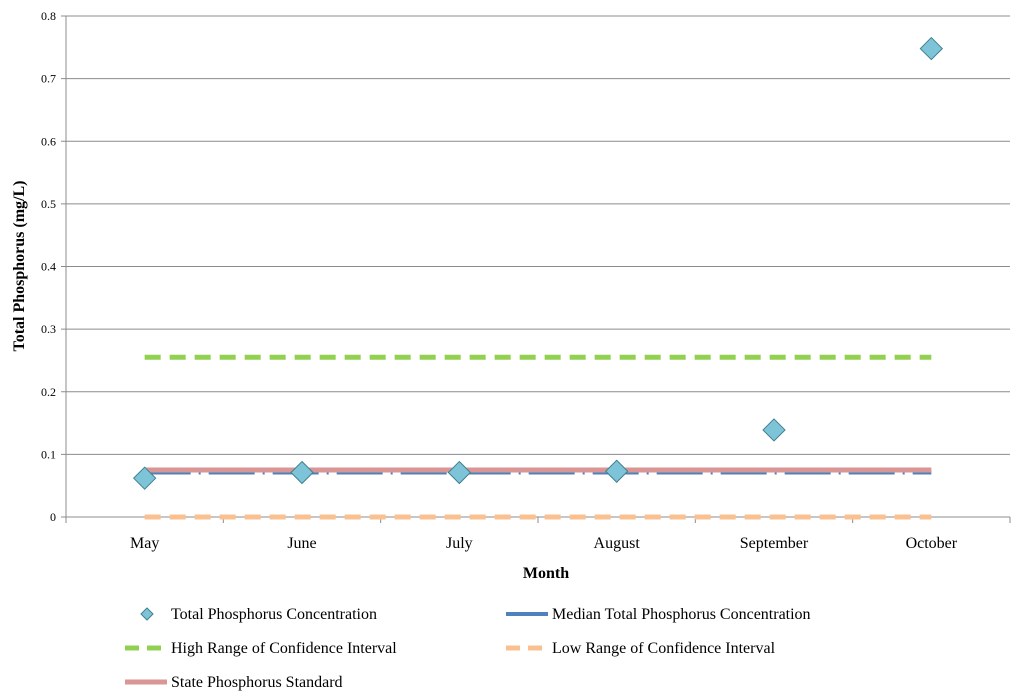  Describe the element at coordinates (257, 682) in the screenshot. I see `legend-label-4: State Phosphorus Standard` at that location.